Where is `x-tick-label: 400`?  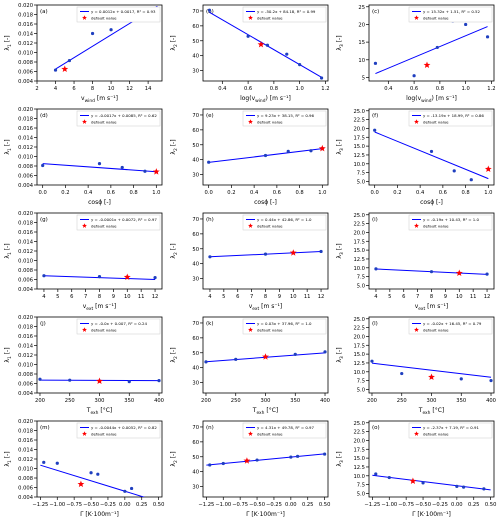 x-tick-label: 400 is located at coordinates (159, 401).